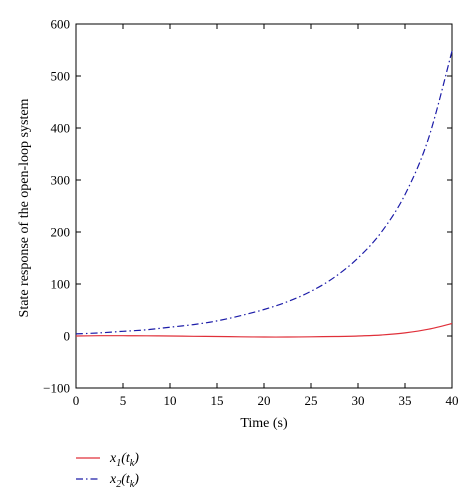  I want to click on y-tick-label: 300, so click(61, 180).